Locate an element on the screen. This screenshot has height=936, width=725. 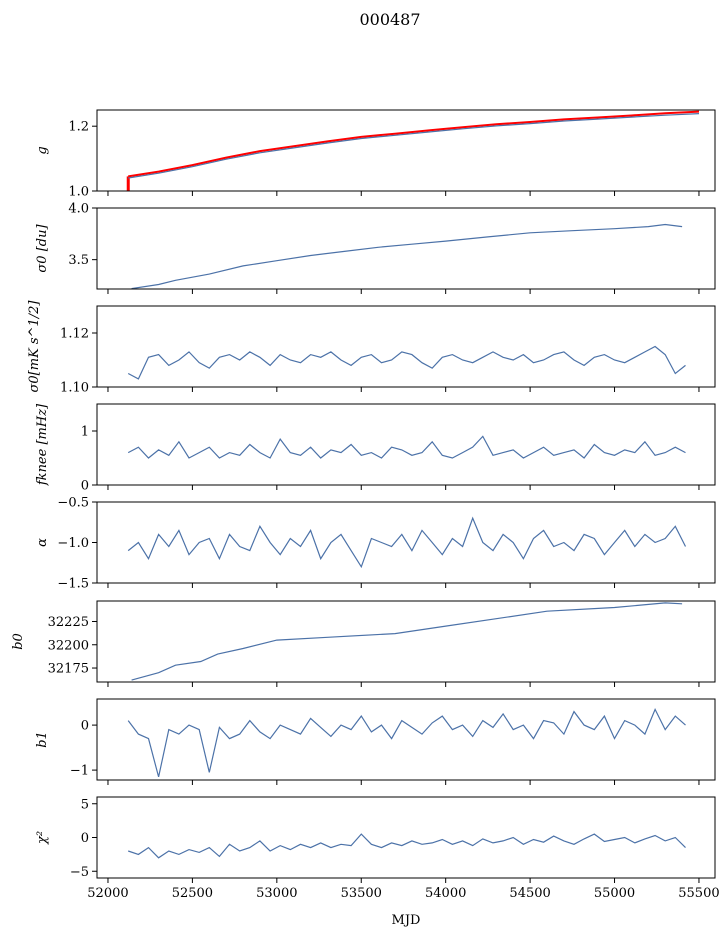
y-tick: 4.0 is located at coordinates (82, 209).